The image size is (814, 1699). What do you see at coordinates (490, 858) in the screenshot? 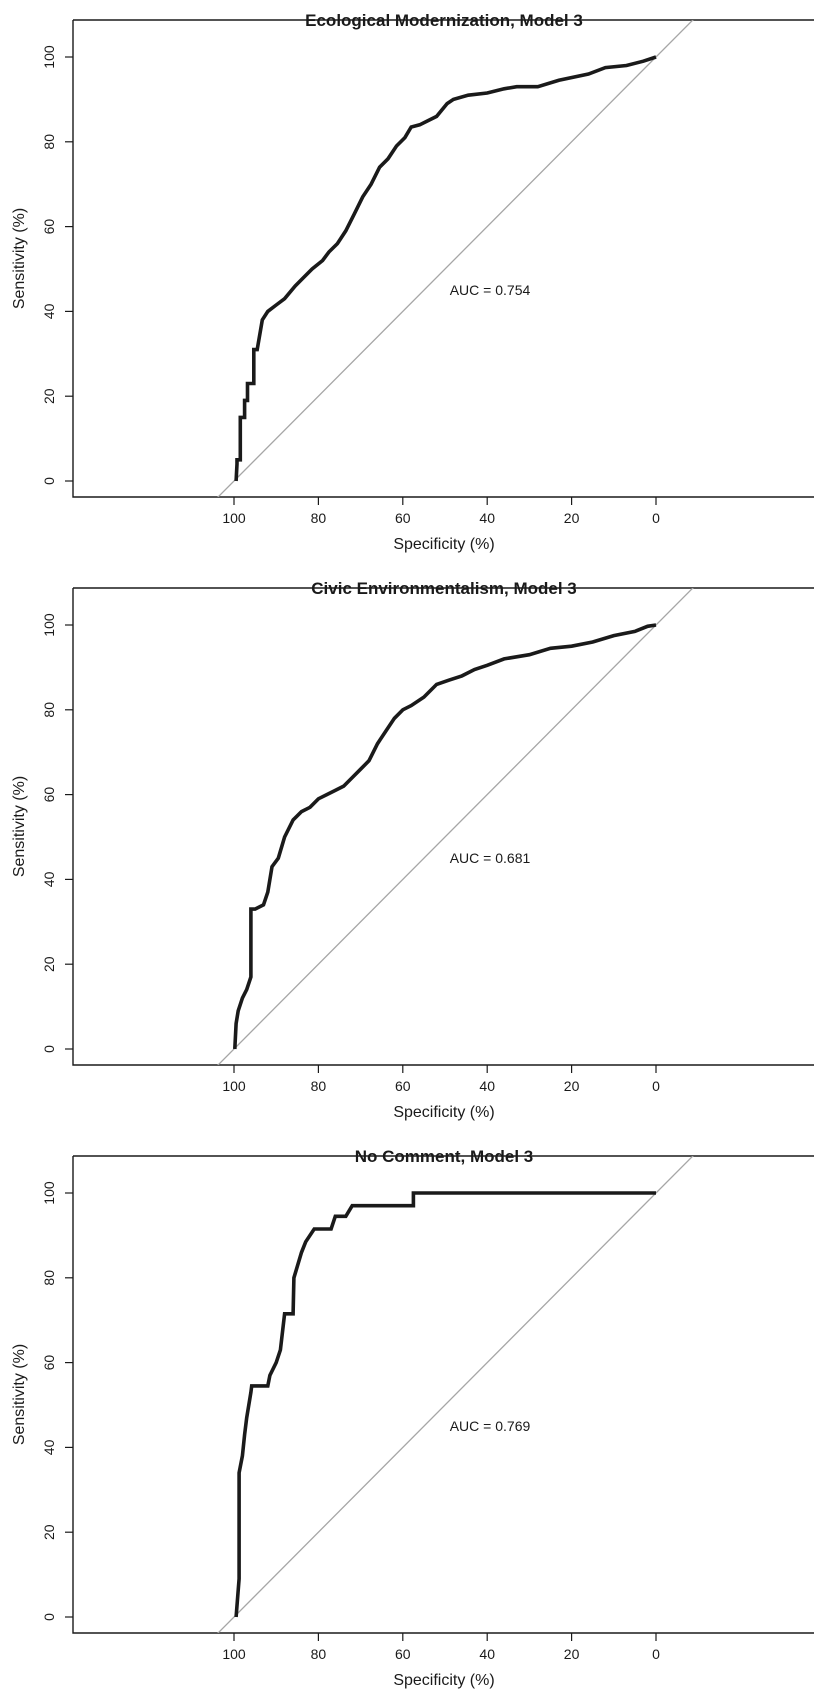
I see `auc-annotation: AUC = 0.681` at bounding box center [490, 858].